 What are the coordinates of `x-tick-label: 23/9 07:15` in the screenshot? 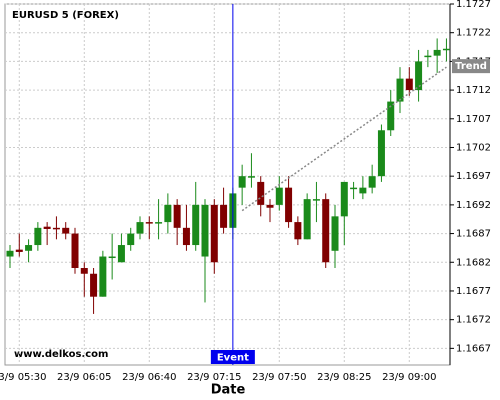 It's located at (214, 377).